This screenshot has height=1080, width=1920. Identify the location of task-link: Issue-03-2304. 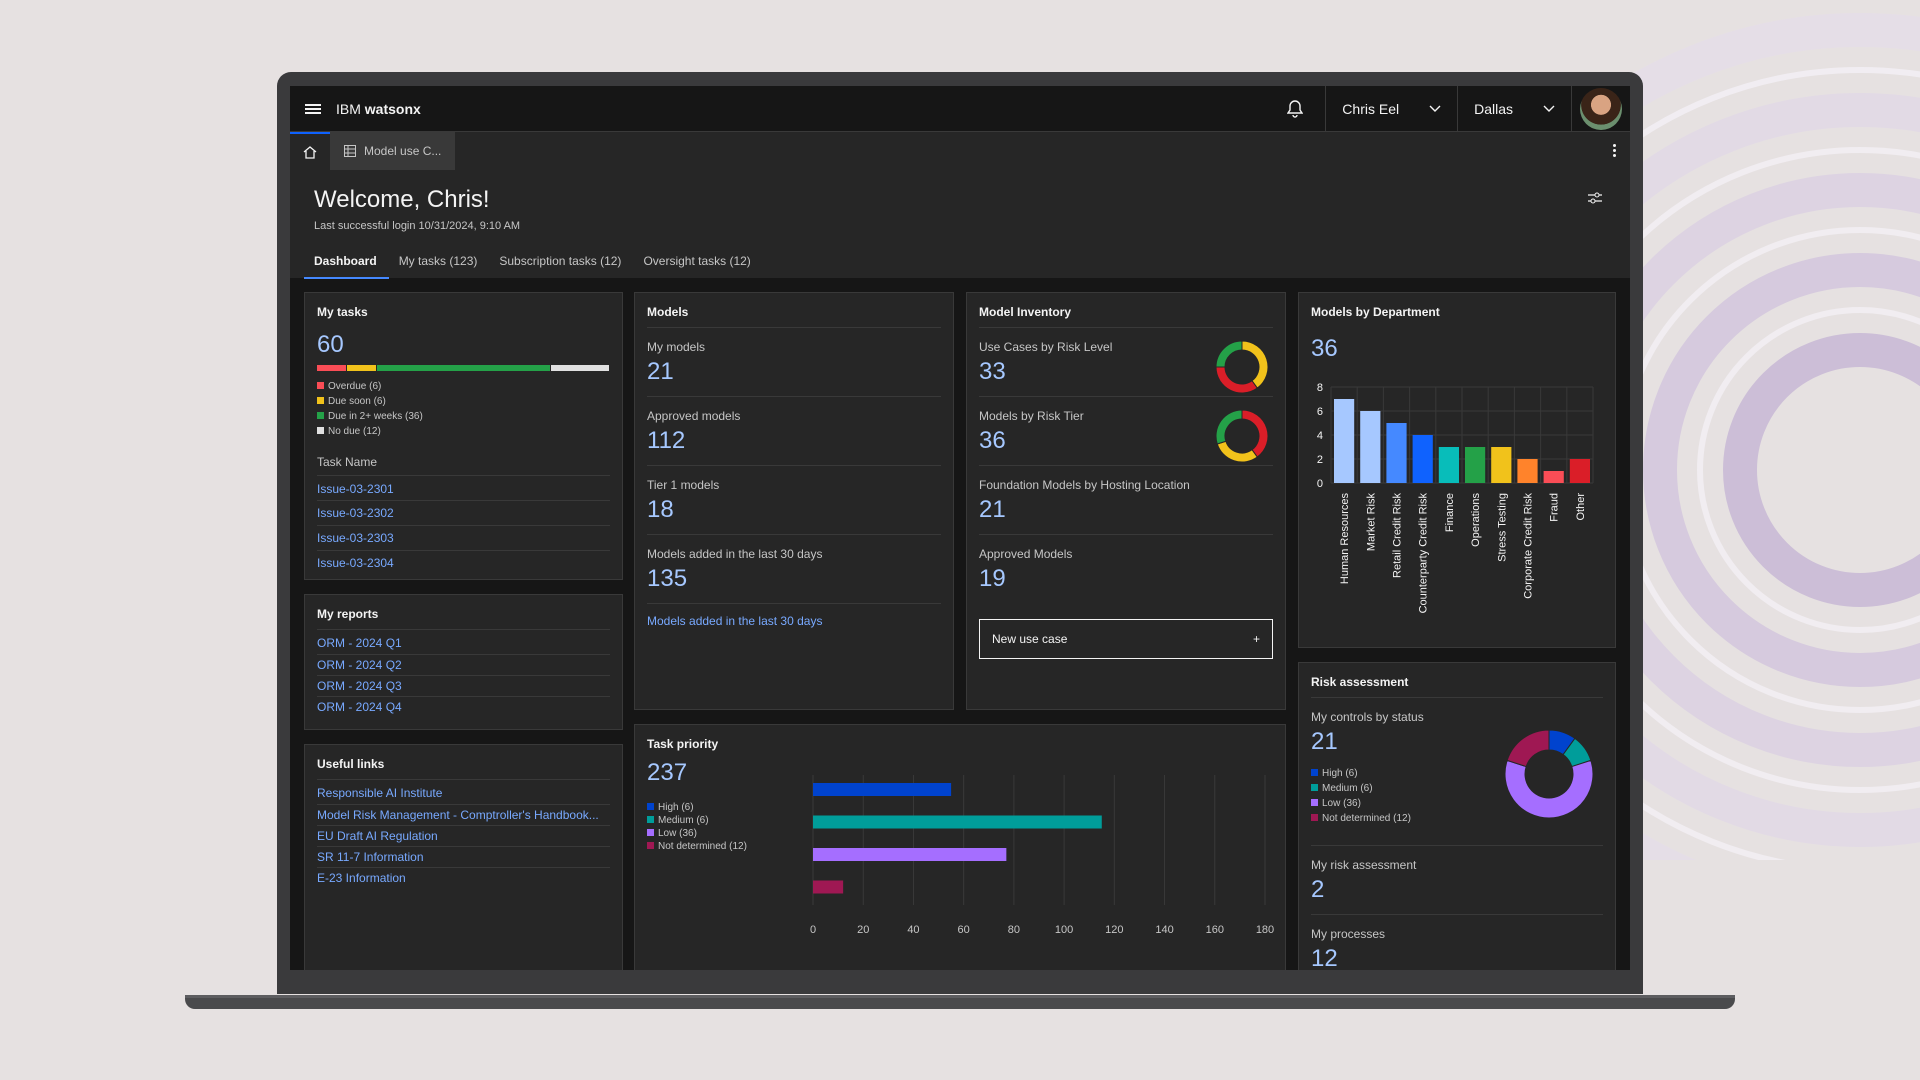
(463, 562).